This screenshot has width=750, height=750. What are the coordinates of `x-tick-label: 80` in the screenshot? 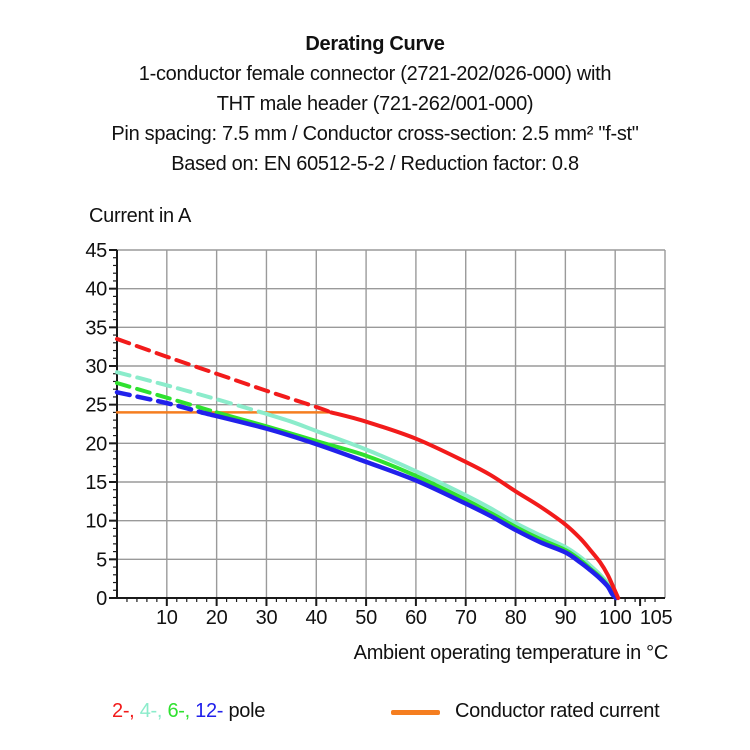 It's located at (516, 618).